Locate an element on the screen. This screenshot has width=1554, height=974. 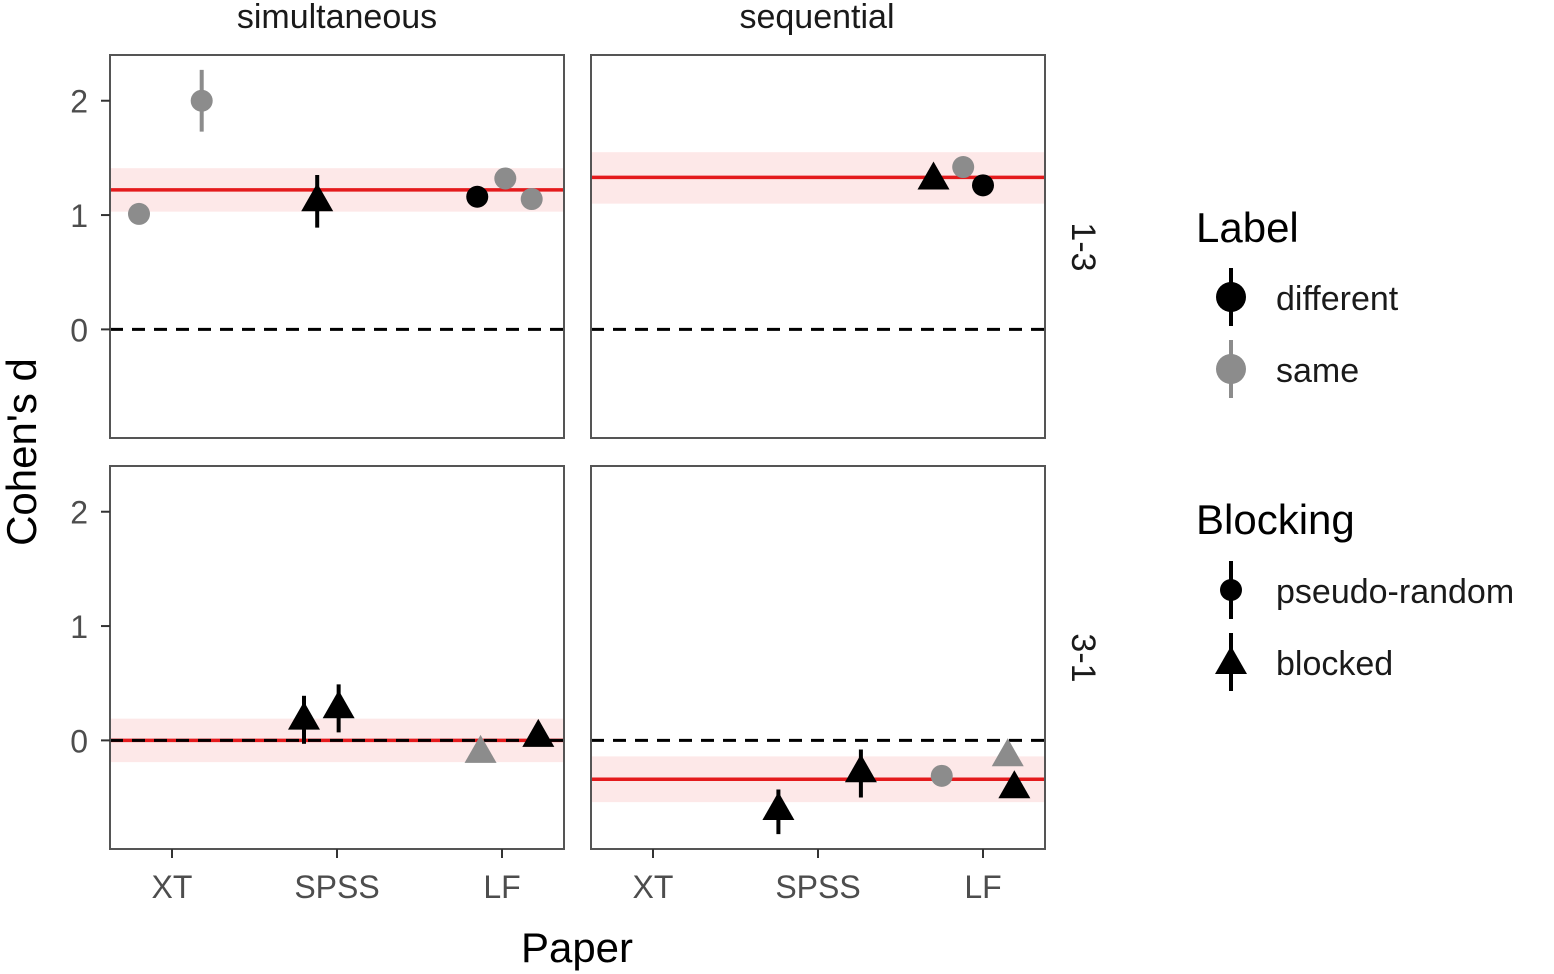
legend-key-different is located at coordinates (1231, 297).